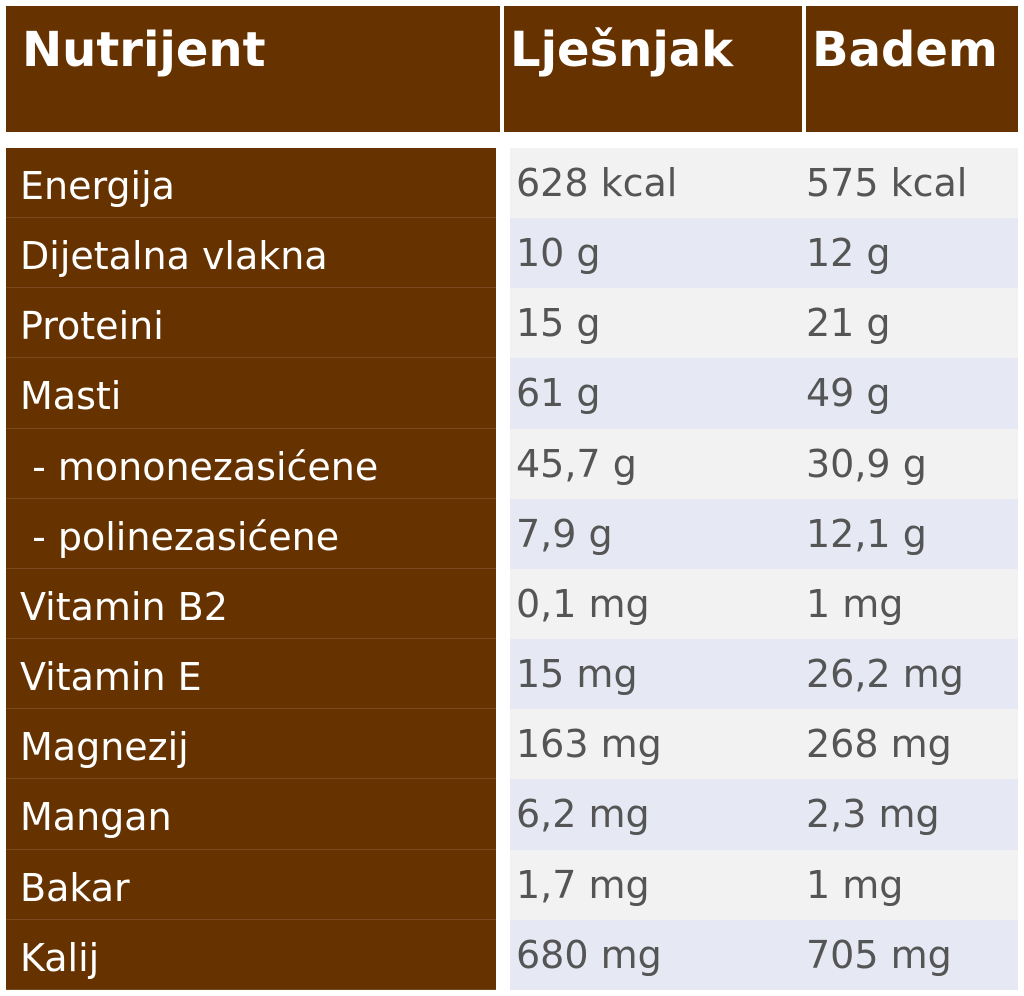  What do you see at coordinates (873, 814) in the screenshot?
I see `almond-value: 2,3 mg` at bounding box center [873, 814].